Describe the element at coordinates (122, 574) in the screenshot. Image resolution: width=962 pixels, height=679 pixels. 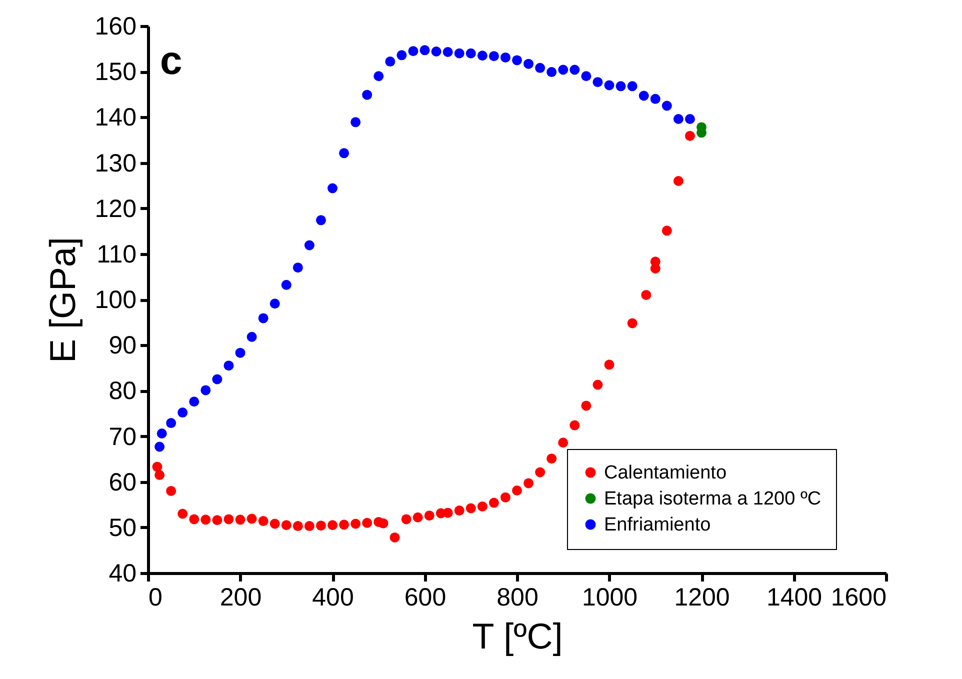
I see `y-tick-label: 40` at that location.